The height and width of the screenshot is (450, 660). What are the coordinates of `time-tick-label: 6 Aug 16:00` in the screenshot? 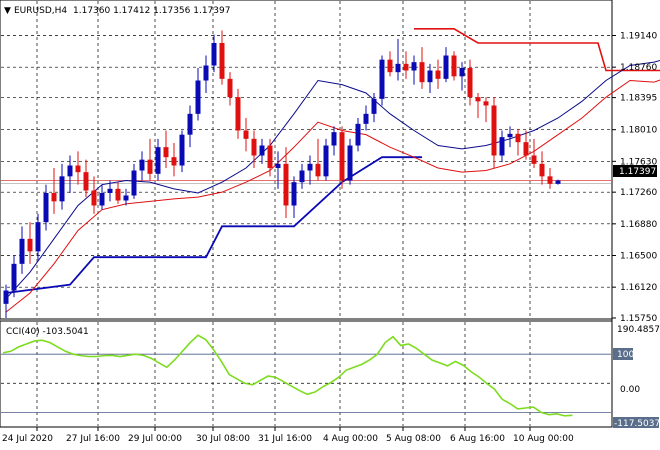 It's located at (477, 439).